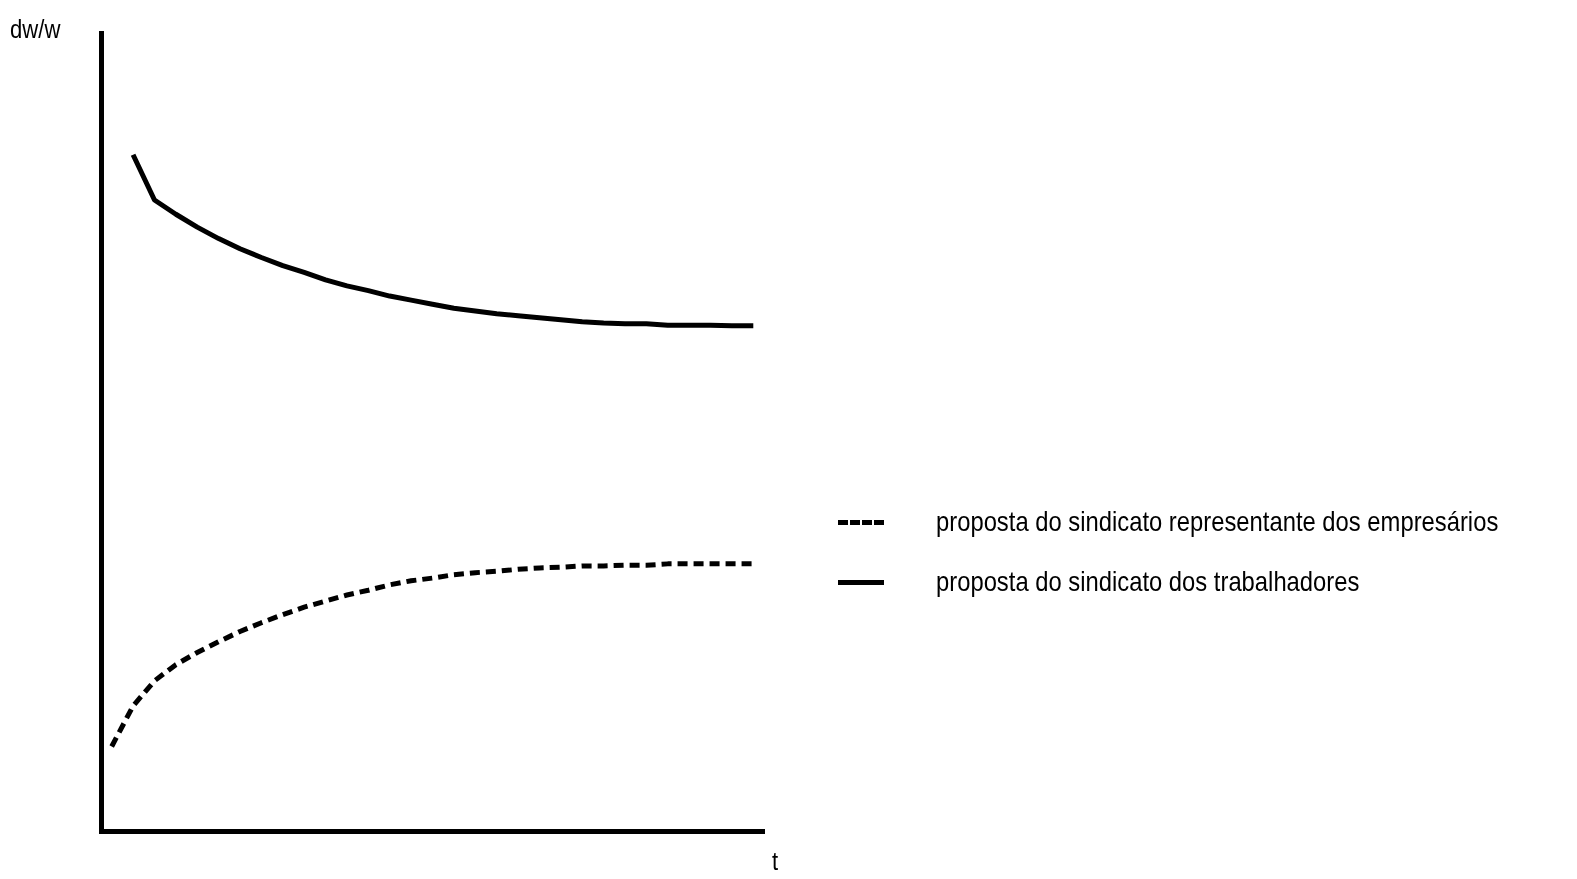 Image resolution: width=1577 pixels, height=879 pixels. I want to click on legend-label: proposta do sindicato representante dos empresários, so click(1217, 522).